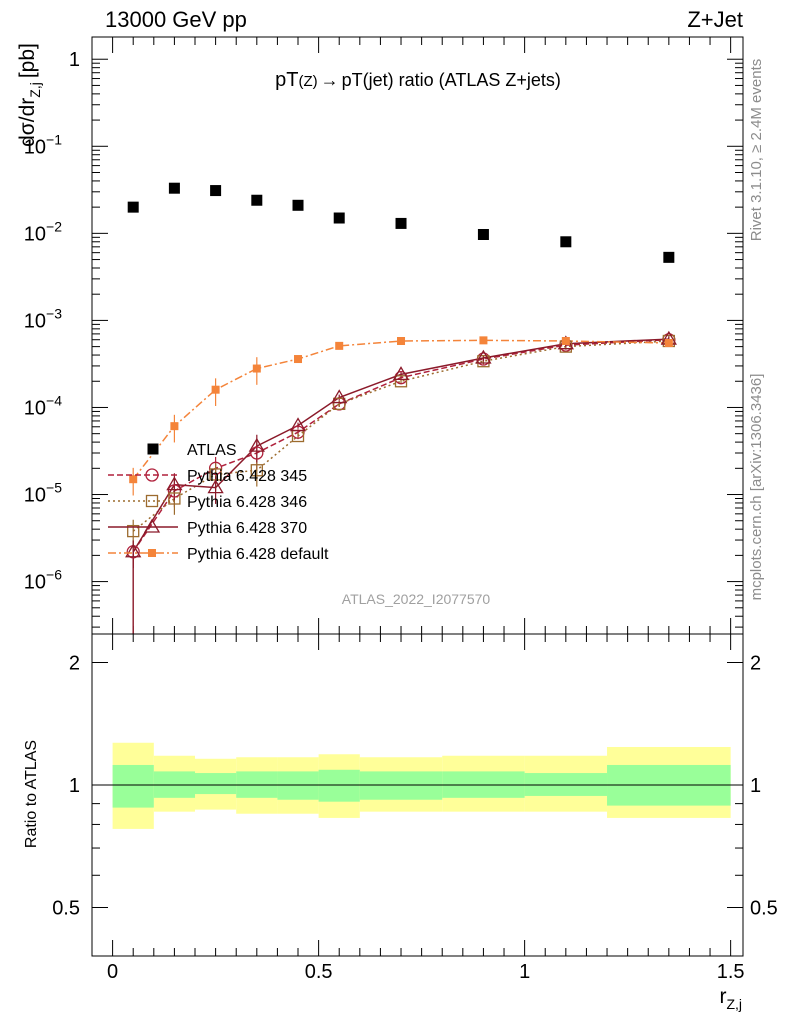 This screenshot has width=786, height=1024. I want to click on xlabel-sub: Z,j, so click(734, 1004).